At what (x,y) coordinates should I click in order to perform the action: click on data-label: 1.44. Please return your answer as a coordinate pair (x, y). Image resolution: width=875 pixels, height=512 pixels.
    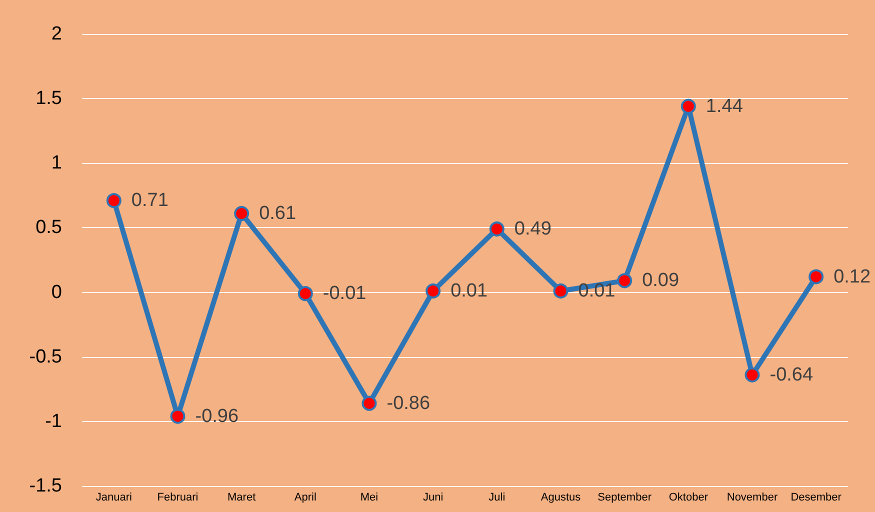
    Looking at the image, I should click on (725, 106).